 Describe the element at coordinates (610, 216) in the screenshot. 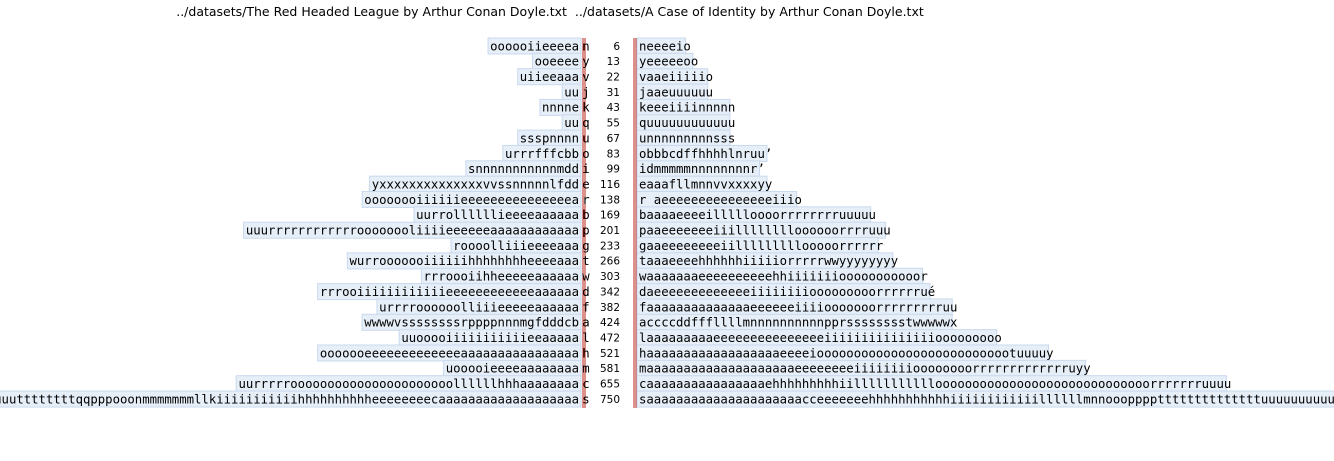

I see `count-label: 169` at that location.